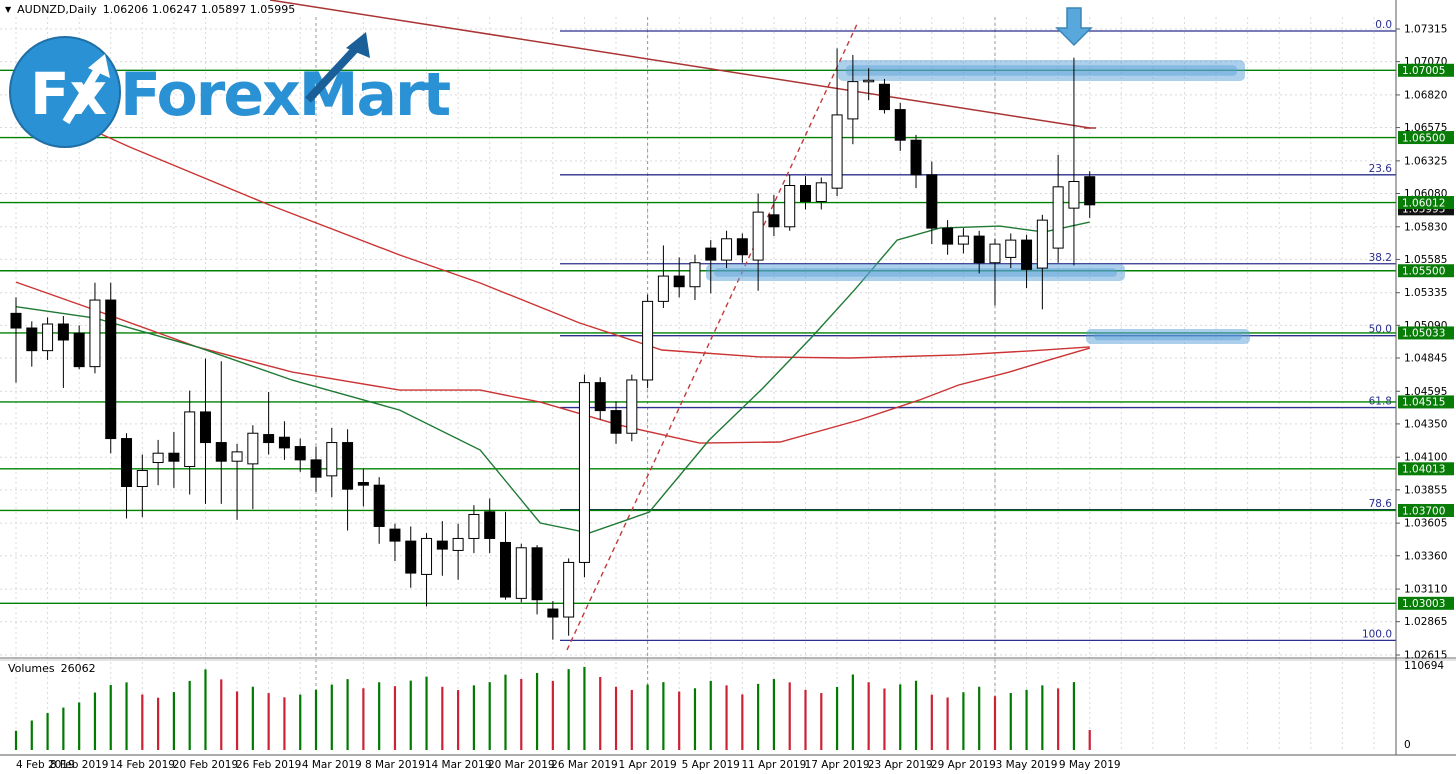 The height and width of the screenshot is (774, 1456). Describe the element at coordinates (1425, 260) in the screenshot. I see `price-tick-label: 1.05585` at that location.